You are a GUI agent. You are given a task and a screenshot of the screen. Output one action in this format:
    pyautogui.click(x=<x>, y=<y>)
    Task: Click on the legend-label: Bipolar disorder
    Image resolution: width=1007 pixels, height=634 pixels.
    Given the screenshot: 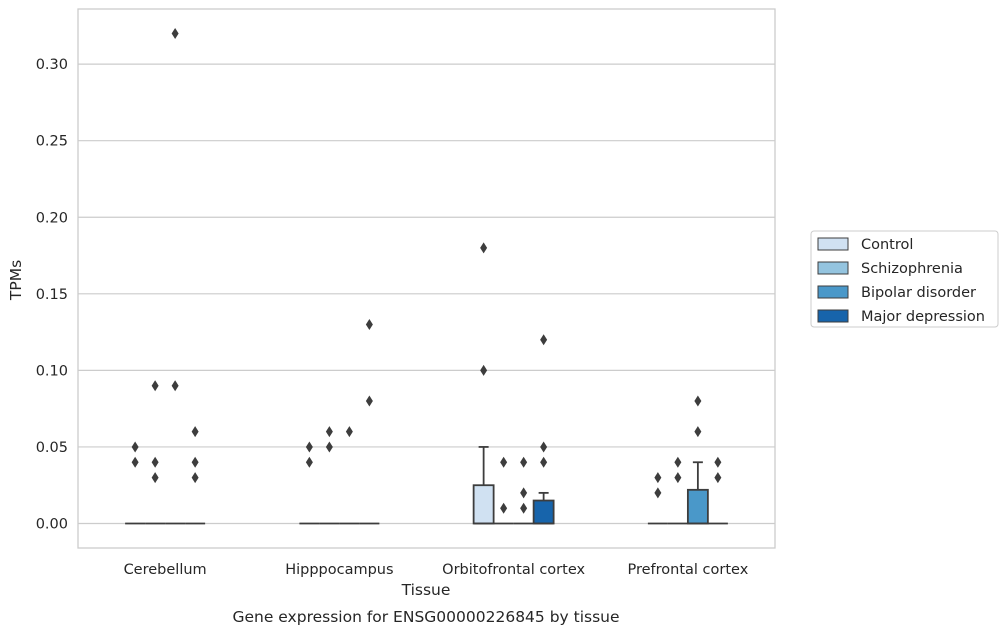 What is the action you would take?
    pyautogui.click(x=918, y=293)
    